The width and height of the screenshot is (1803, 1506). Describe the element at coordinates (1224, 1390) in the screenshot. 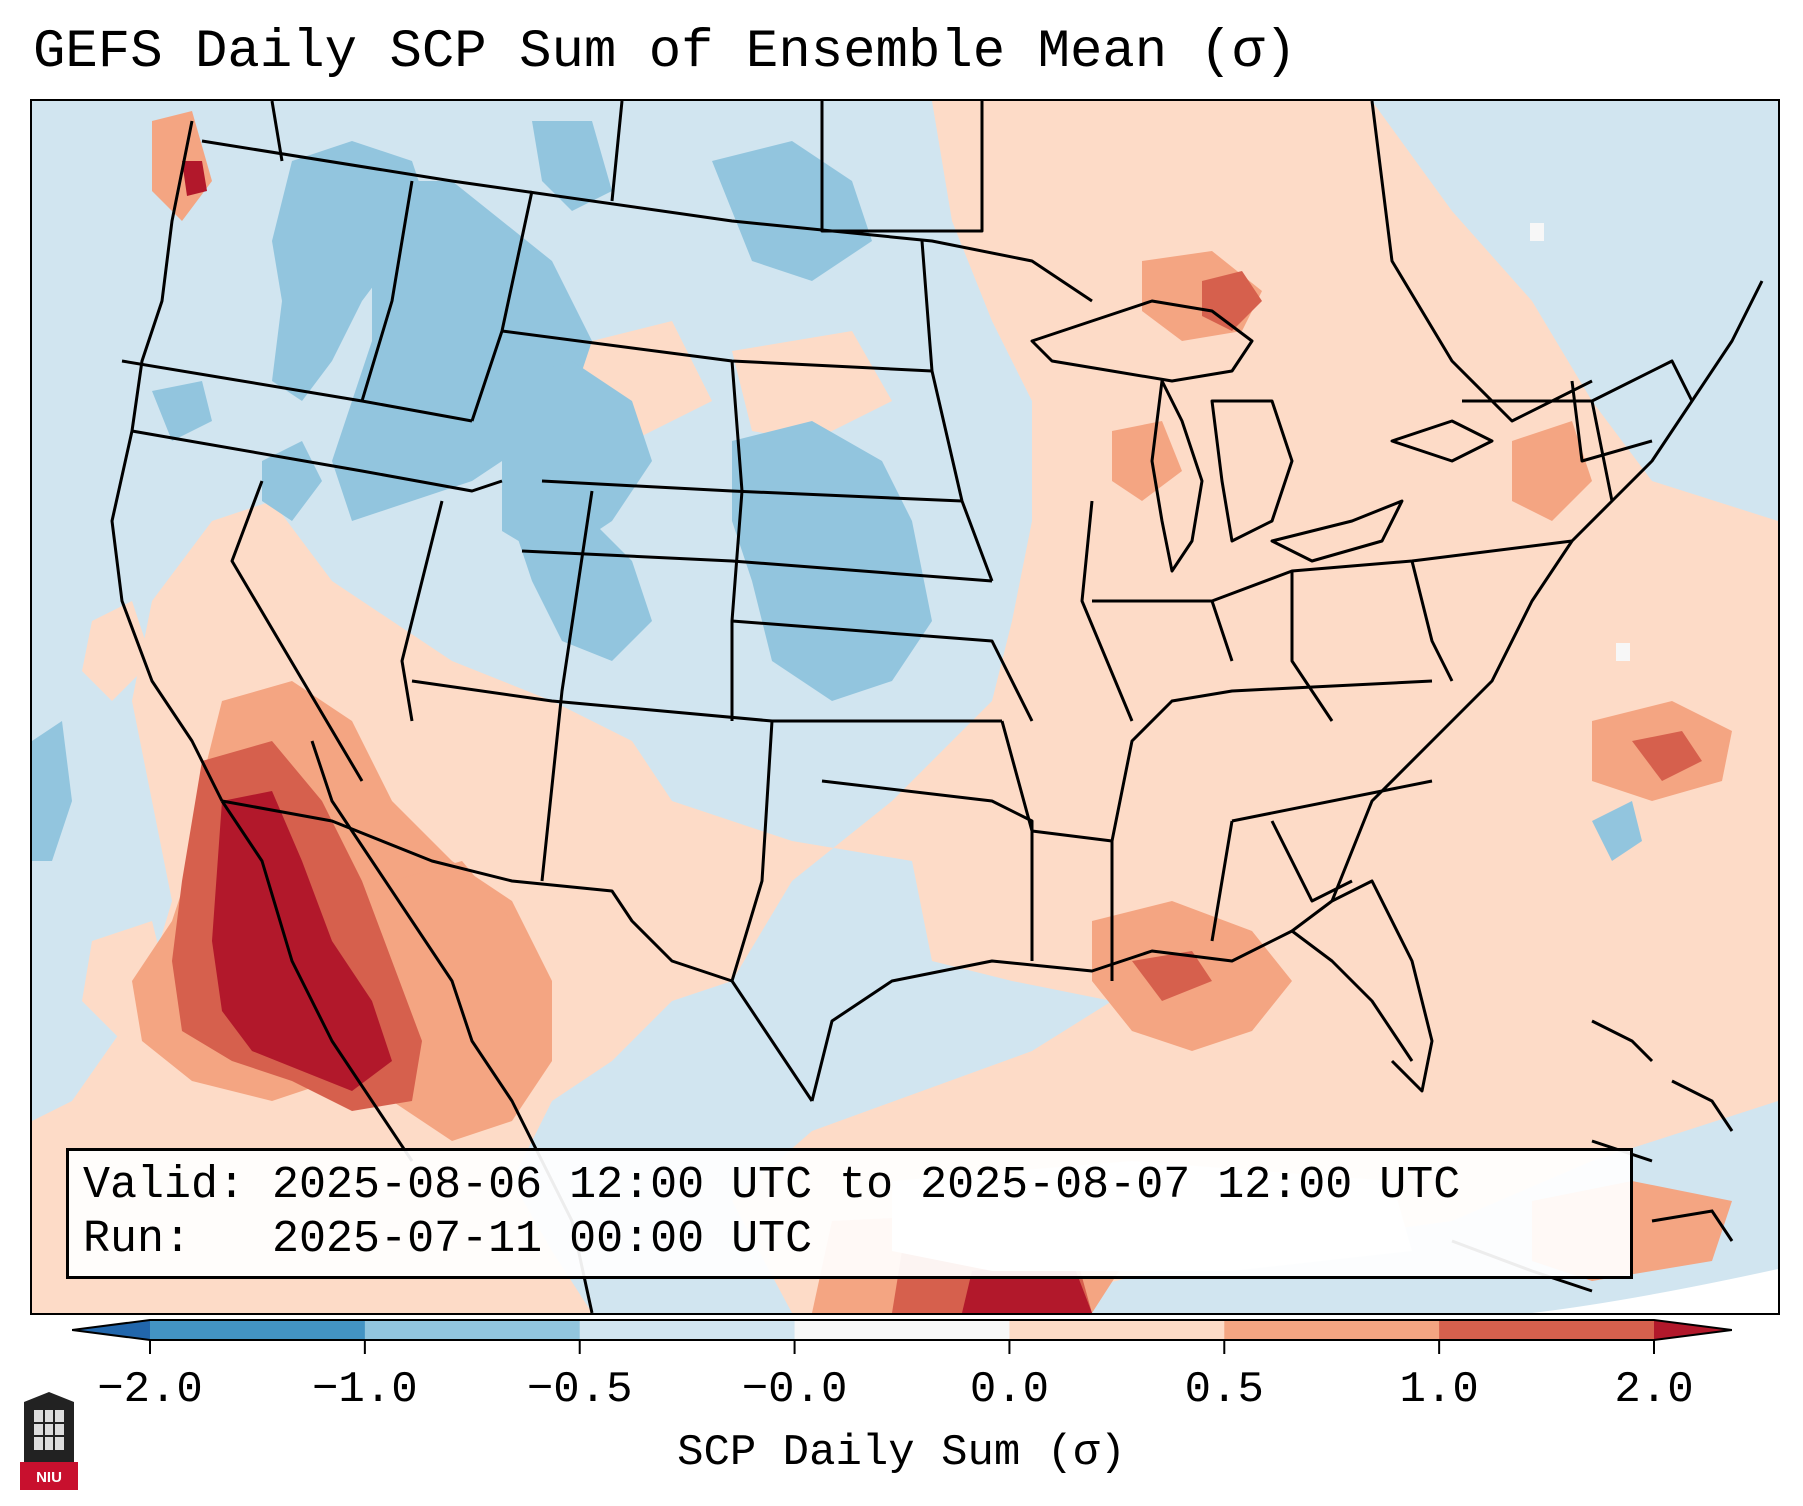

I see `colorbar-tick-label: 0.5` at that location.